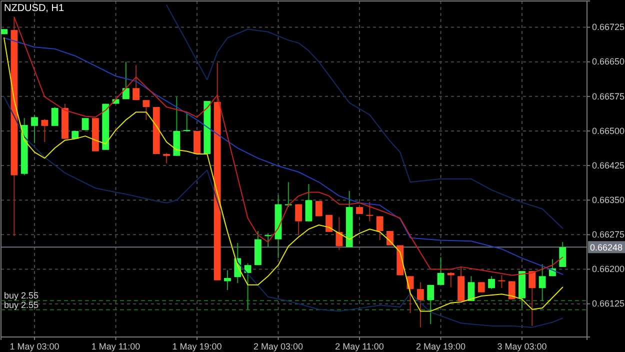 Image resolution: width=625 pixels, height=352 pixels. Describe the element at coordinates (197, 346) in the screenshot. I see `x-tick-label: 1 May 19:00` at that location.